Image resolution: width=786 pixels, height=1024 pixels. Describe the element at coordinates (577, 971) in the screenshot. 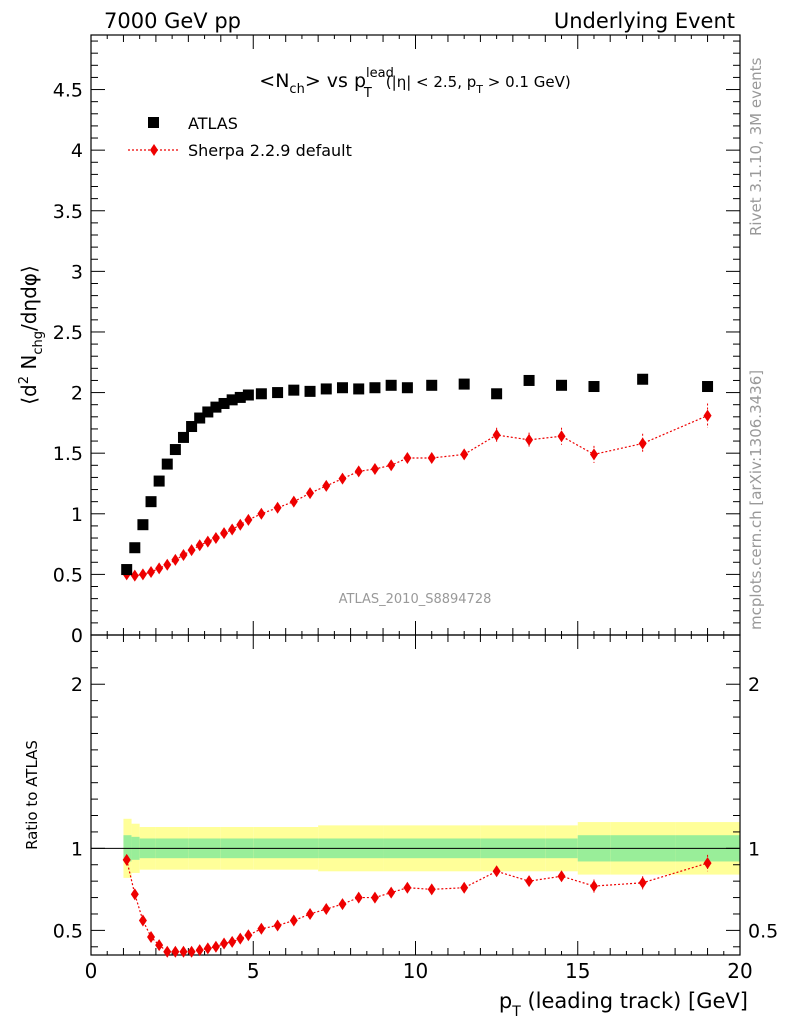

I see `x-tick-label: 15` at that location.